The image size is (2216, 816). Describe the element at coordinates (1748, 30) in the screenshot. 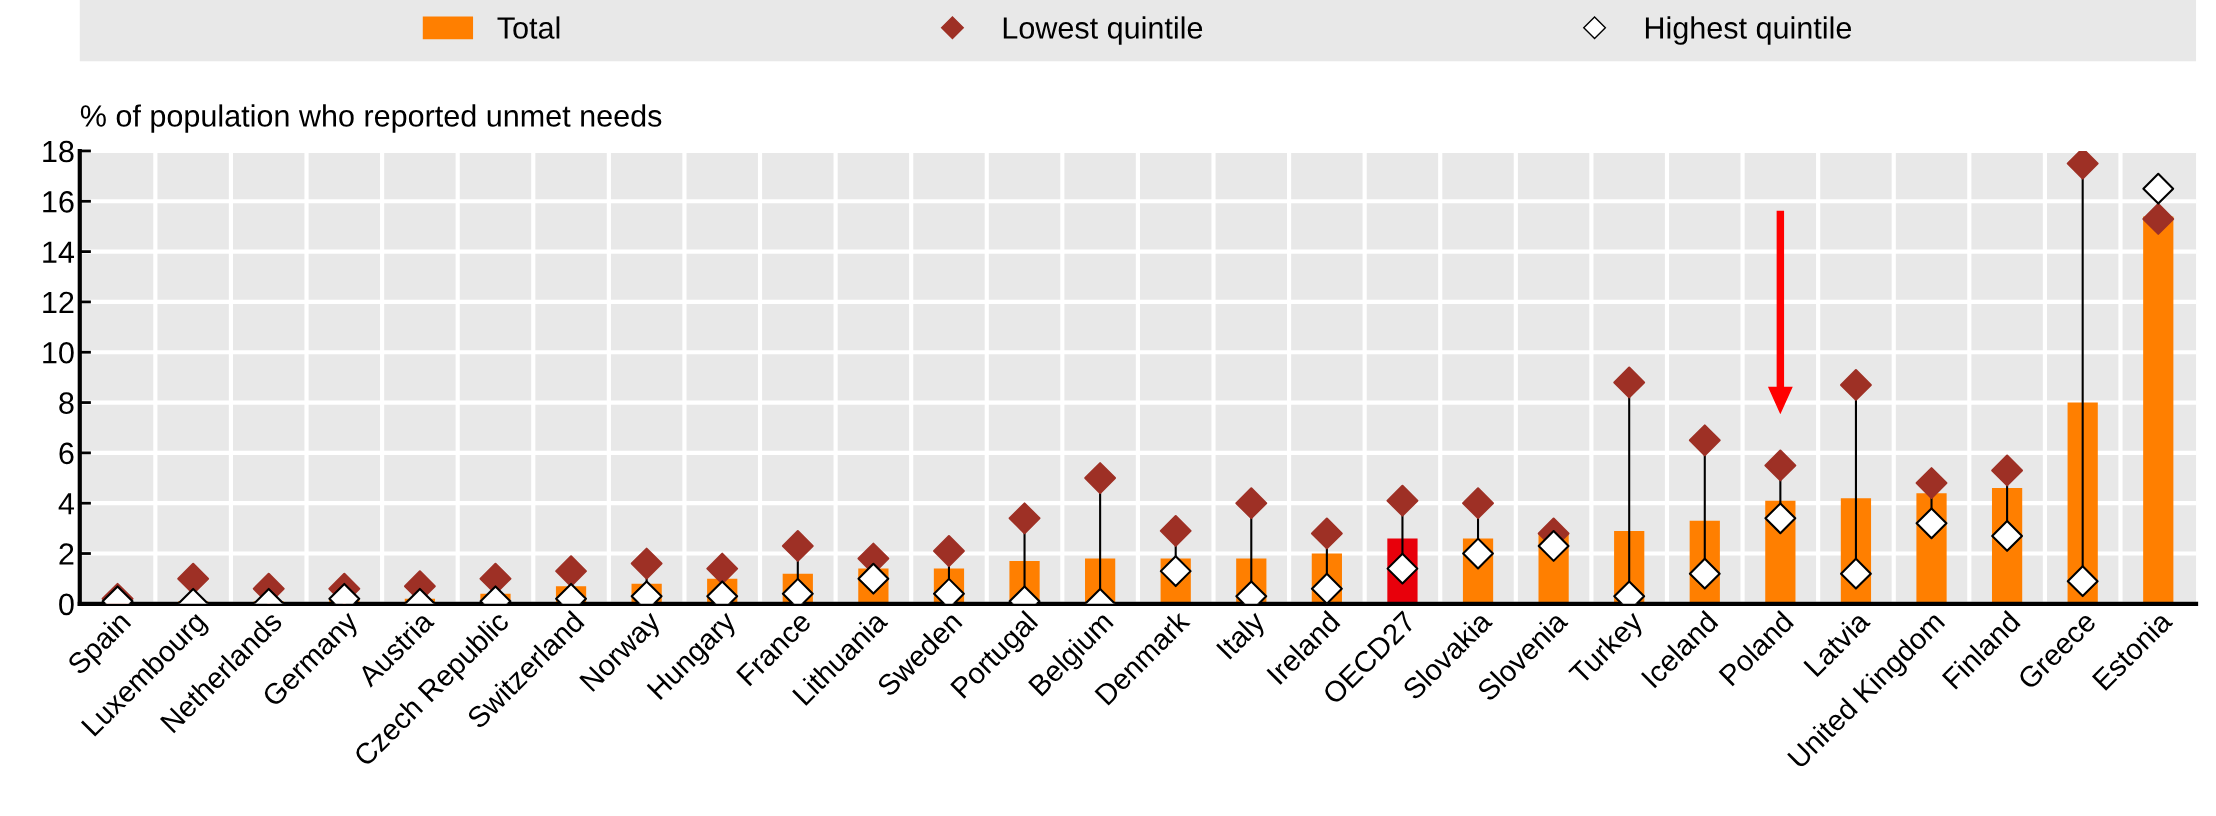

I see `legend-label: Highest quintile` at that location.